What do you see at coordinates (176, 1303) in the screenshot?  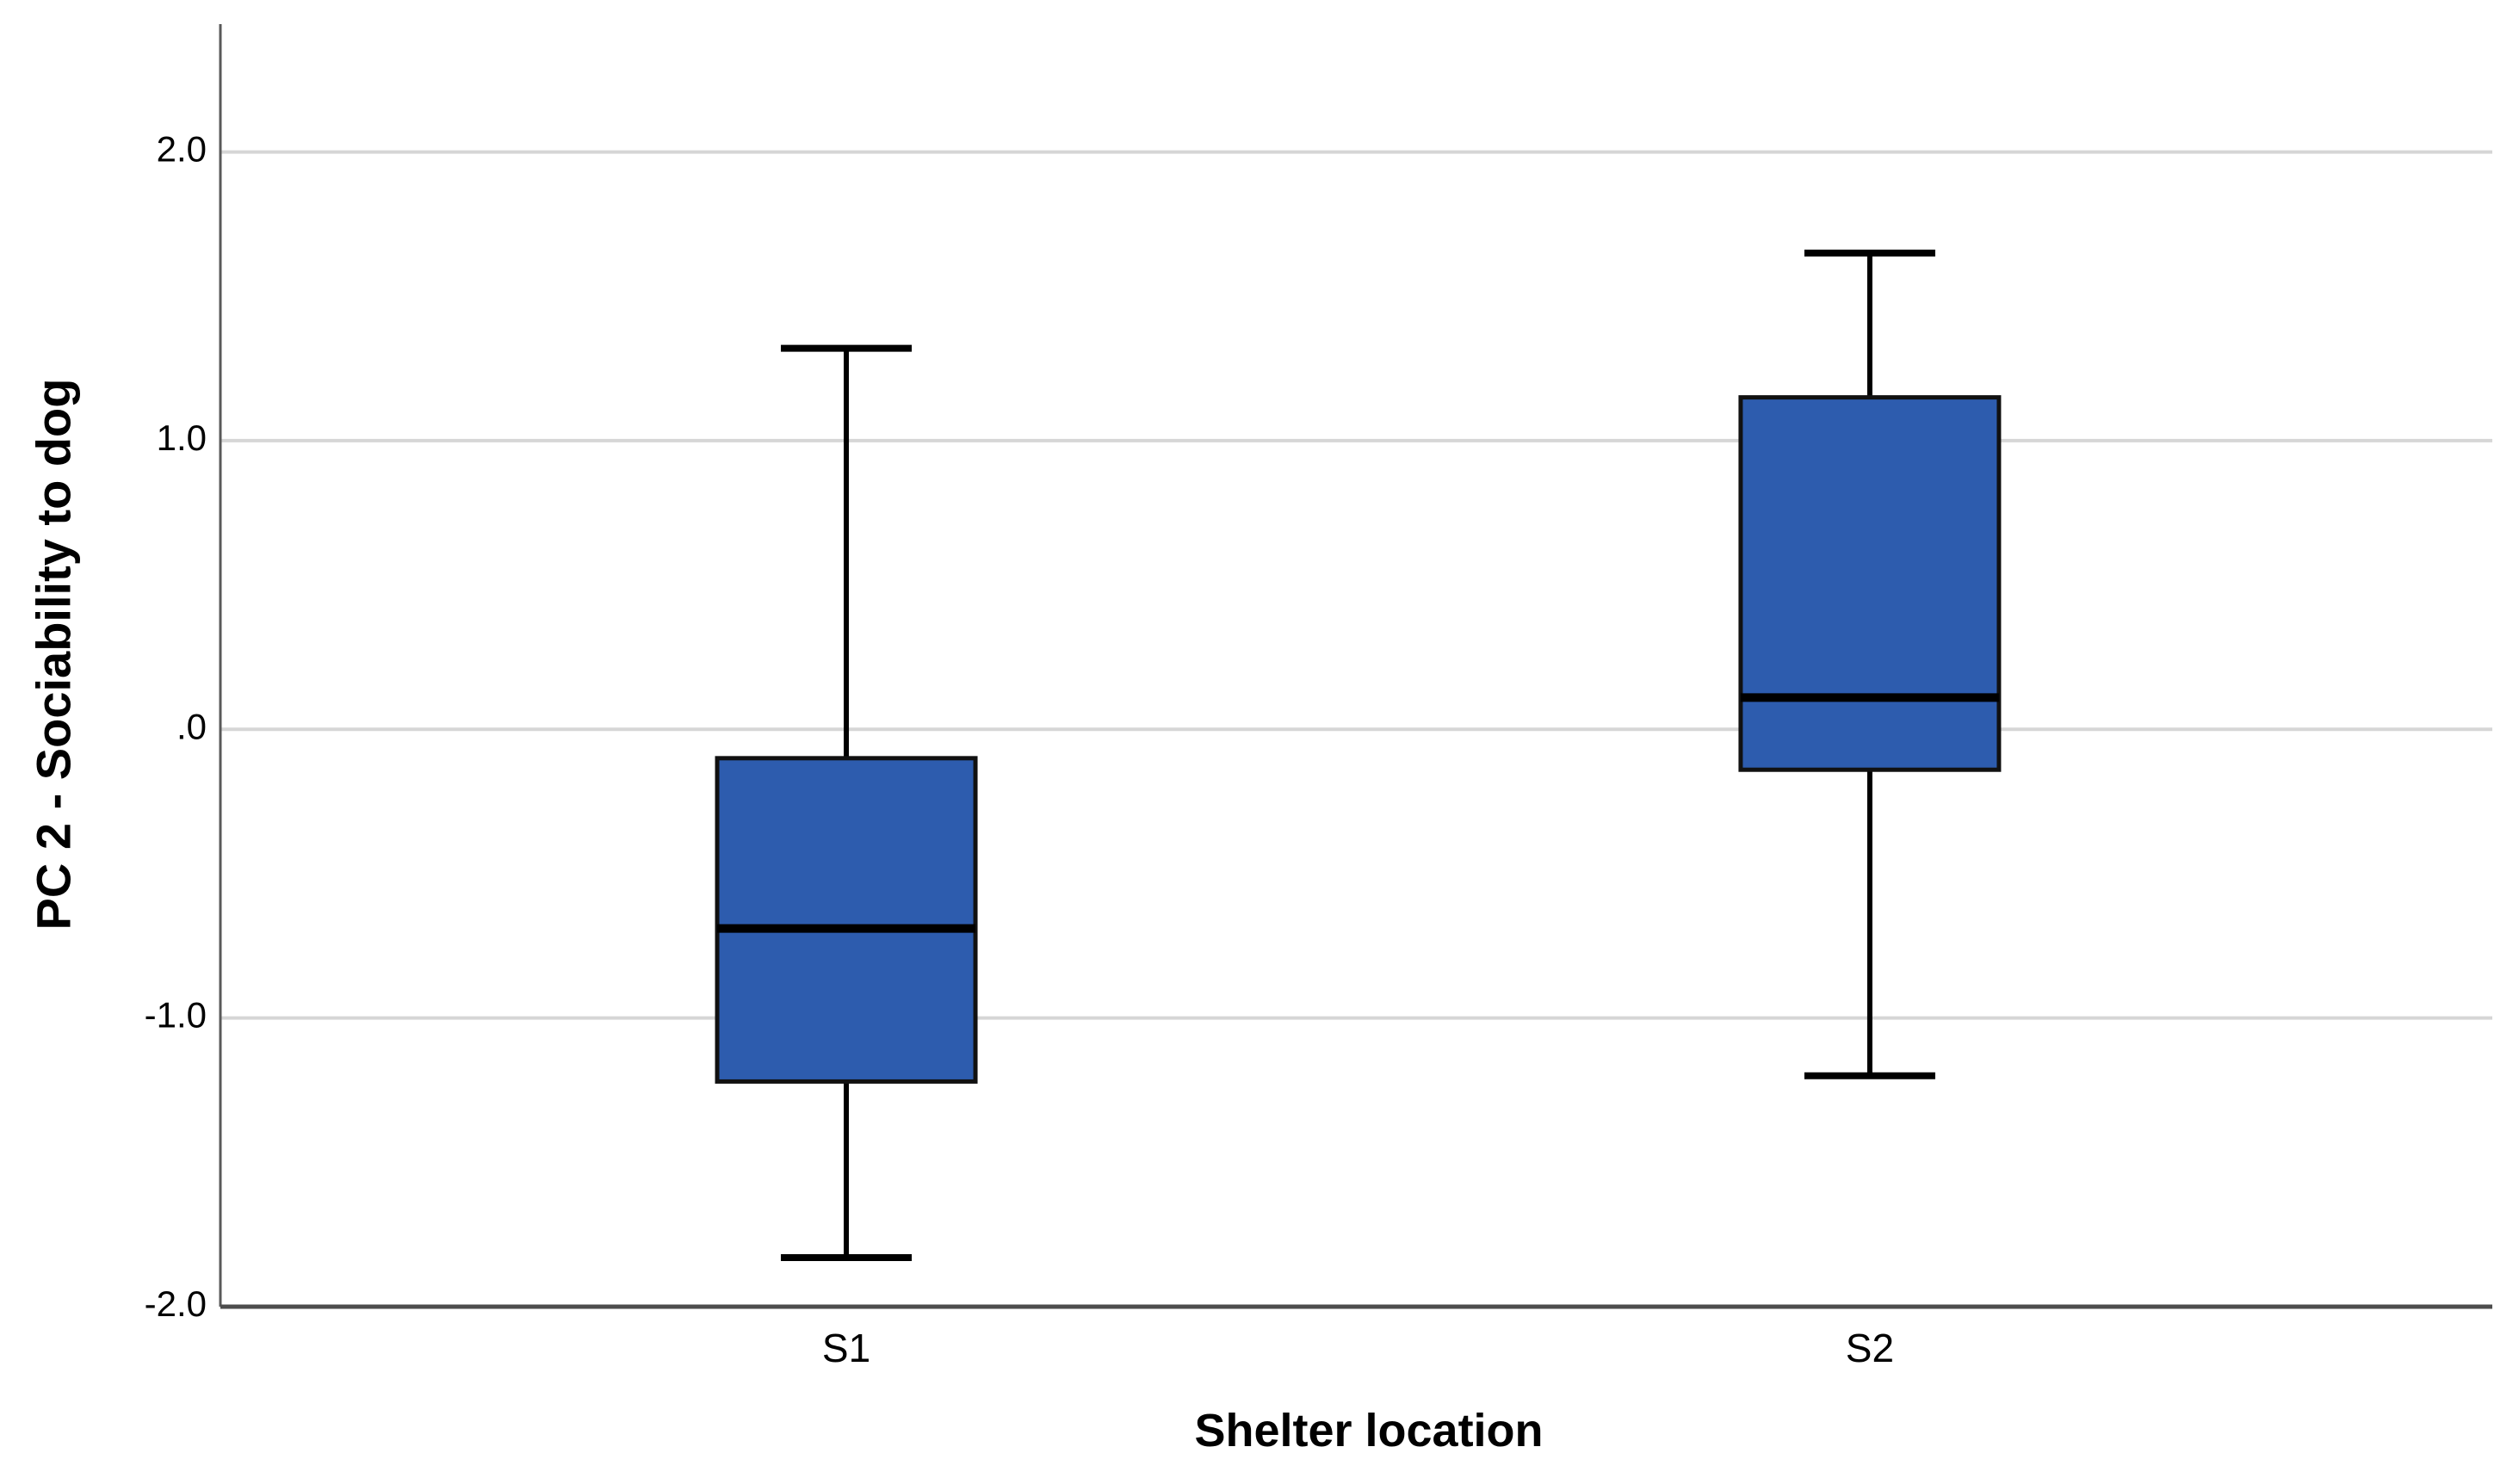 I see `y-tick-label: -2.0` at bounding box center [176, 1303].